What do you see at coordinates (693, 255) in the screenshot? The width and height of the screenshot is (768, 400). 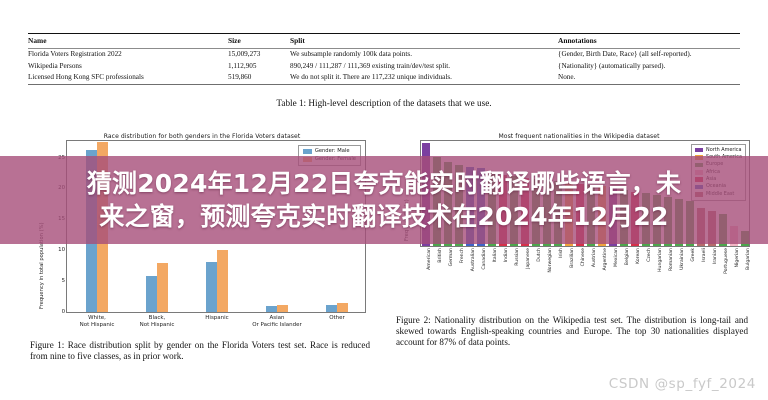 I see `x-tick-label: Greek` at bounding box center [693, 255].